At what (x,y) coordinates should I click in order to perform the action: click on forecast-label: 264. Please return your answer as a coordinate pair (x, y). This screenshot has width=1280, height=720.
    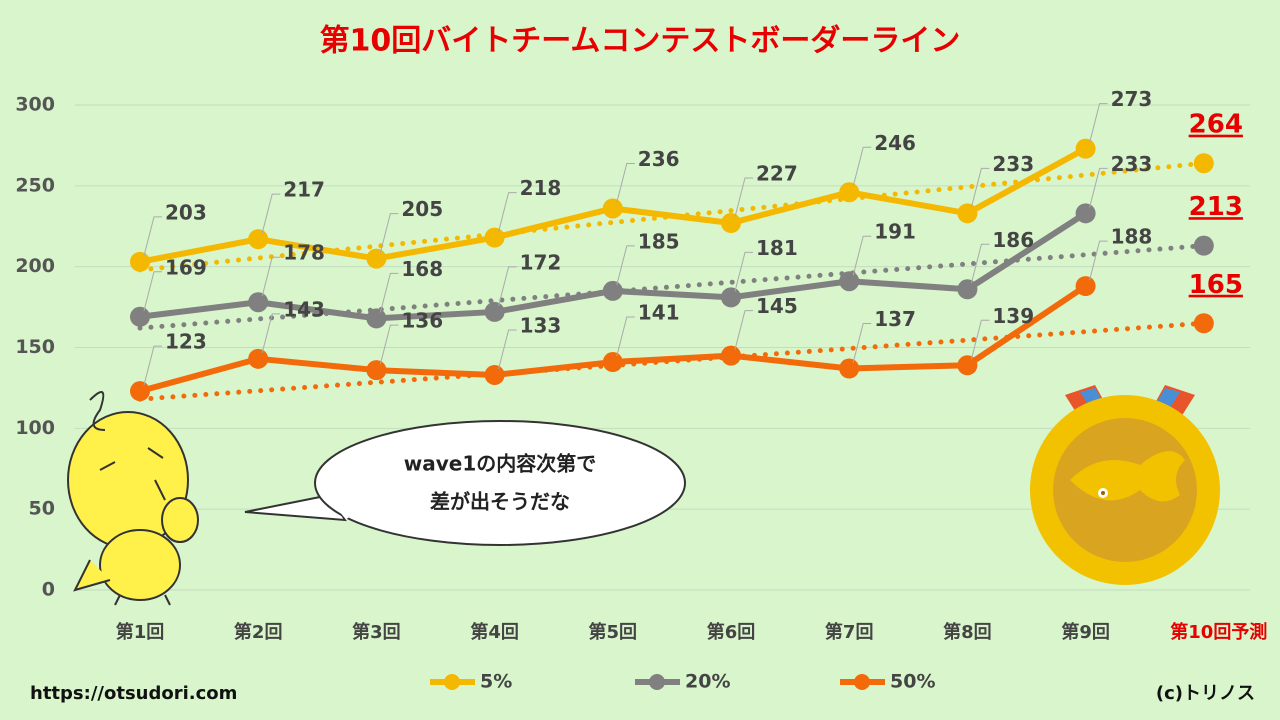
    Looking at the image, I should click on (1216, 125).